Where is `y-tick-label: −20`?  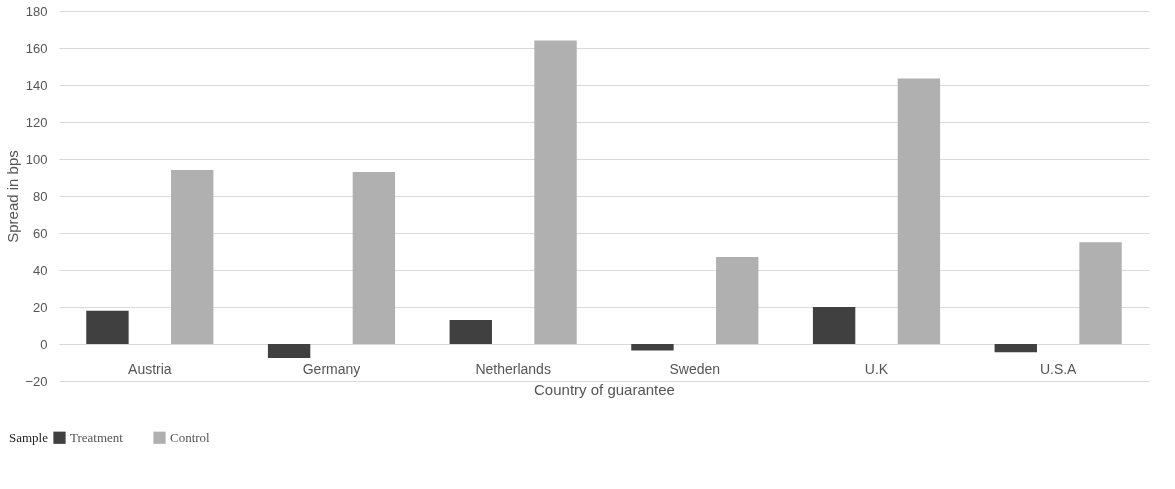 y-tick-label: −20 is located at coordinates (36, 381).